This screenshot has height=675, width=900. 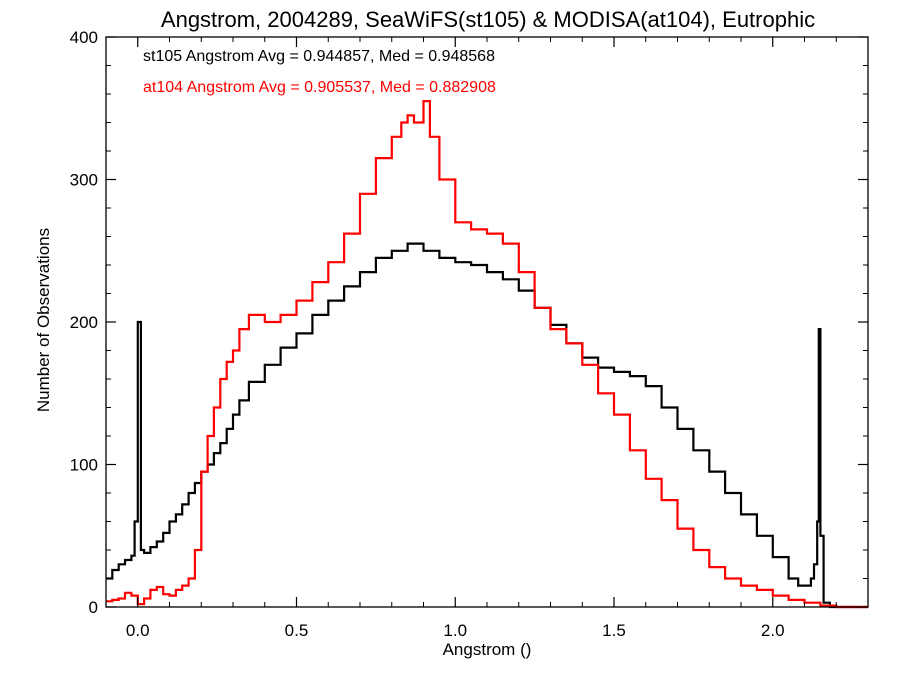 I want to click on y-axis-label: Number of Observations, so click(x=43, y=320).